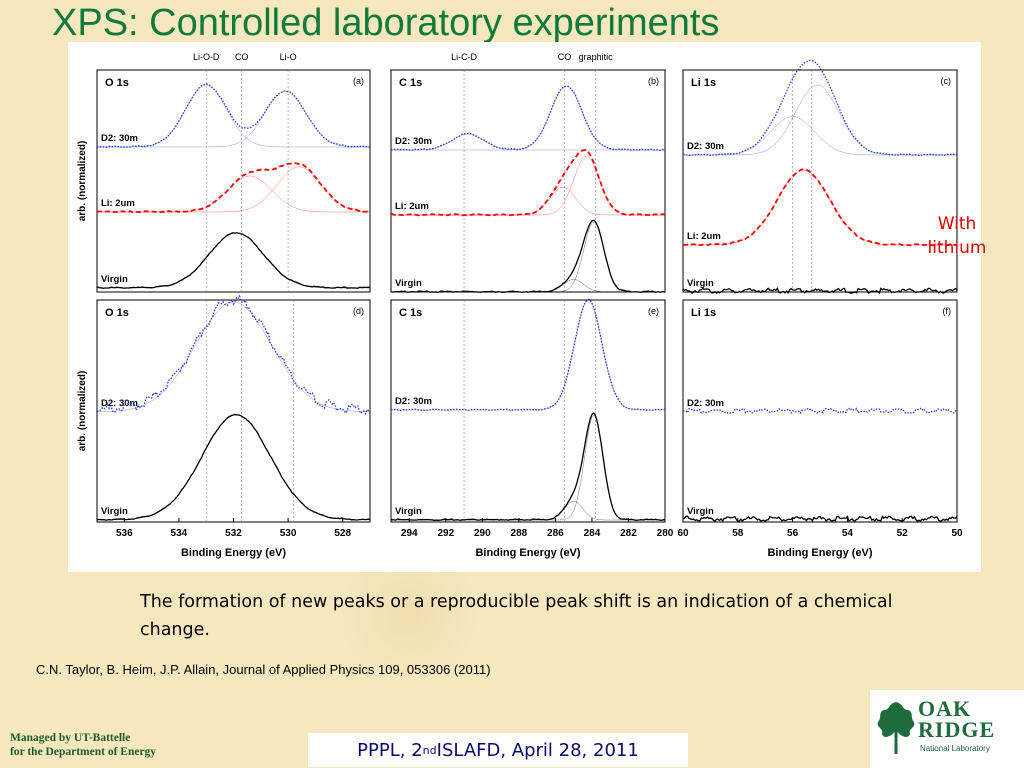 The width and height of the screenshot is (1024, 768). I want to click on x-tick-label: 534, so click(179, 533).